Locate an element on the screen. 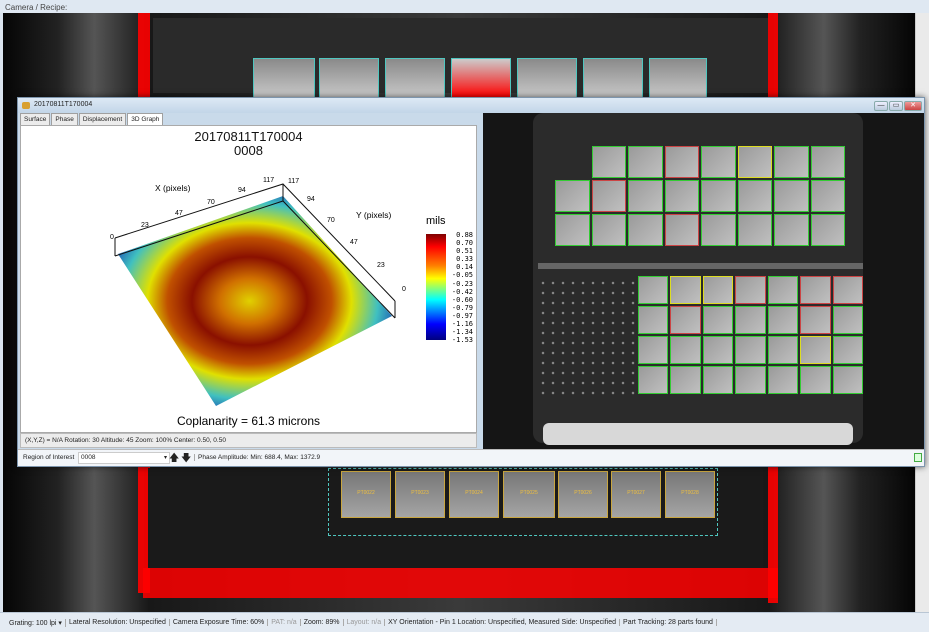 This screenshot has width=929, height=632. x-tick: 47 is located at coordinates (179, 213).